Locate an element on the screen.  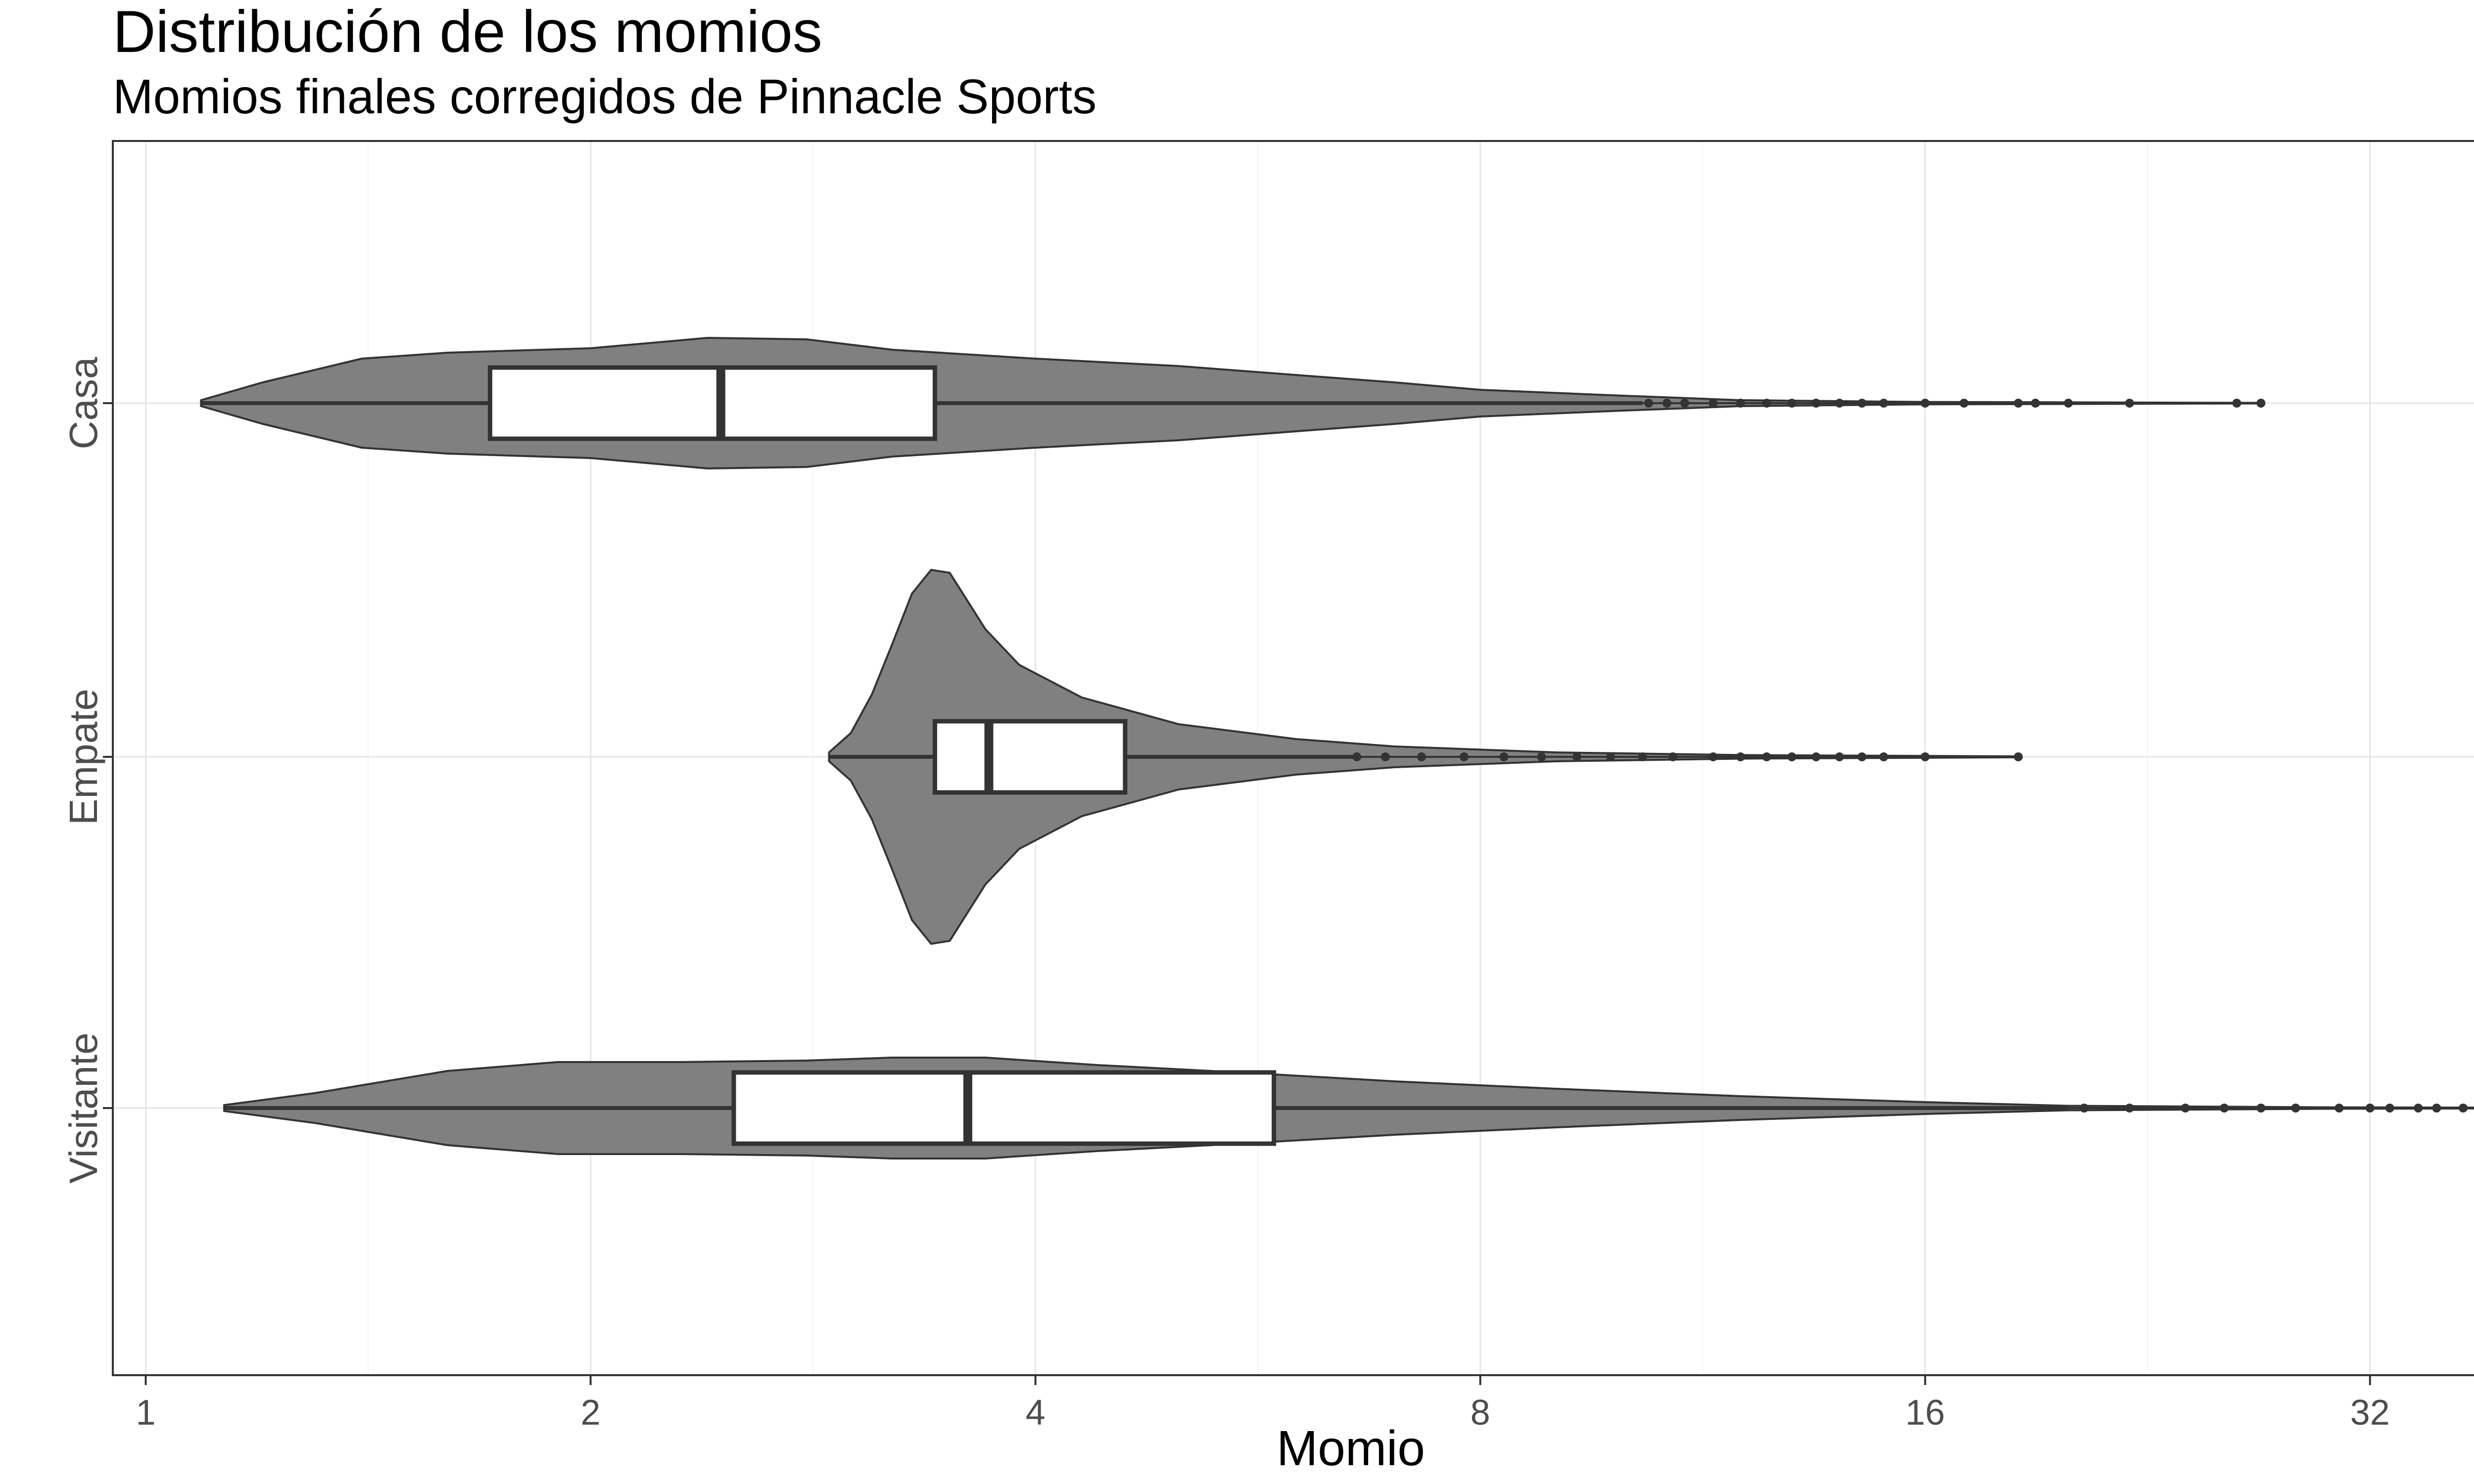
x-tick-label: 2 is located at coordinates (591, 1413).